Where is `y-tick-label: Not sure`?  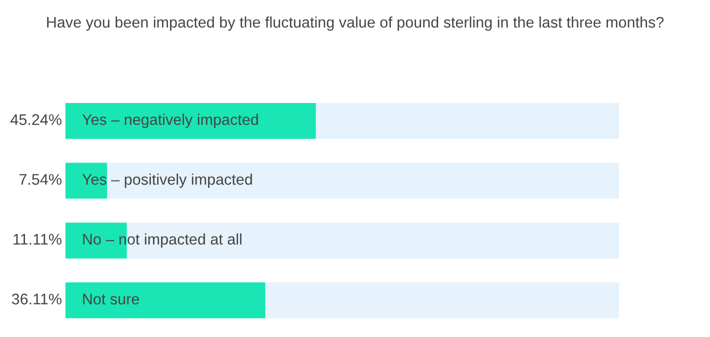
y-tick-label: Not sure is located at coordinates (111, 299).